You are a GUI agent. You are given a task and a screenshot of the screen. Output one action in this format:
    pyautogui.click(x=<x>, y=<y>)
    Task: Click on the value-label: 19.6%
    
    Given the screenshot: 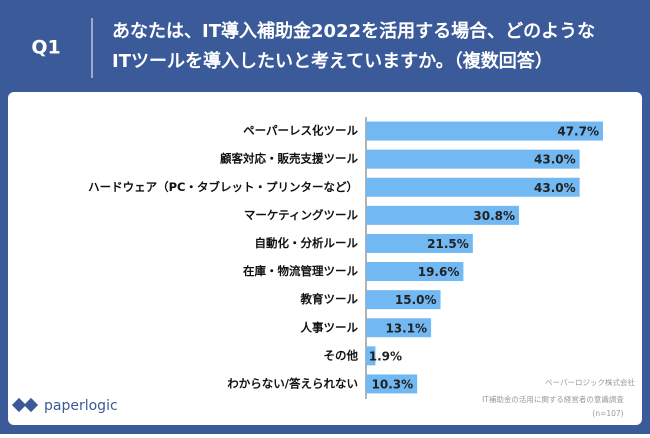 What is the action you would take?
    pyautogui.click(x=439, y=272)
    